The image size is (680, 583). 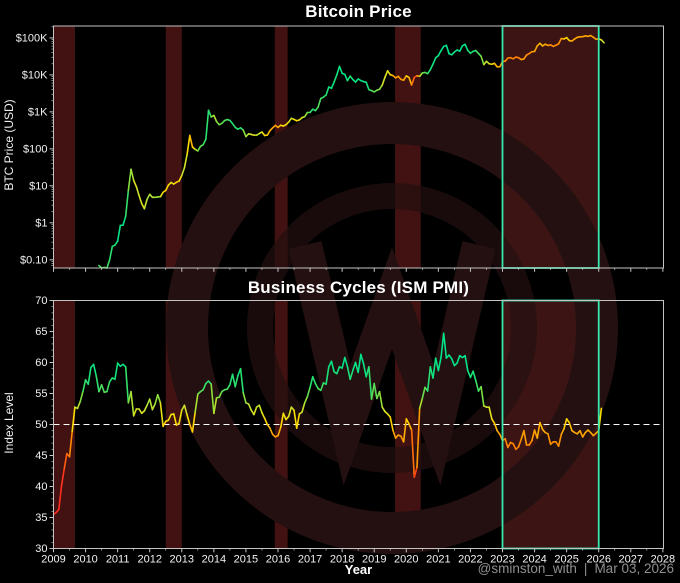 I want to click on x-axis-label: Year, so click(x=358, y=569).